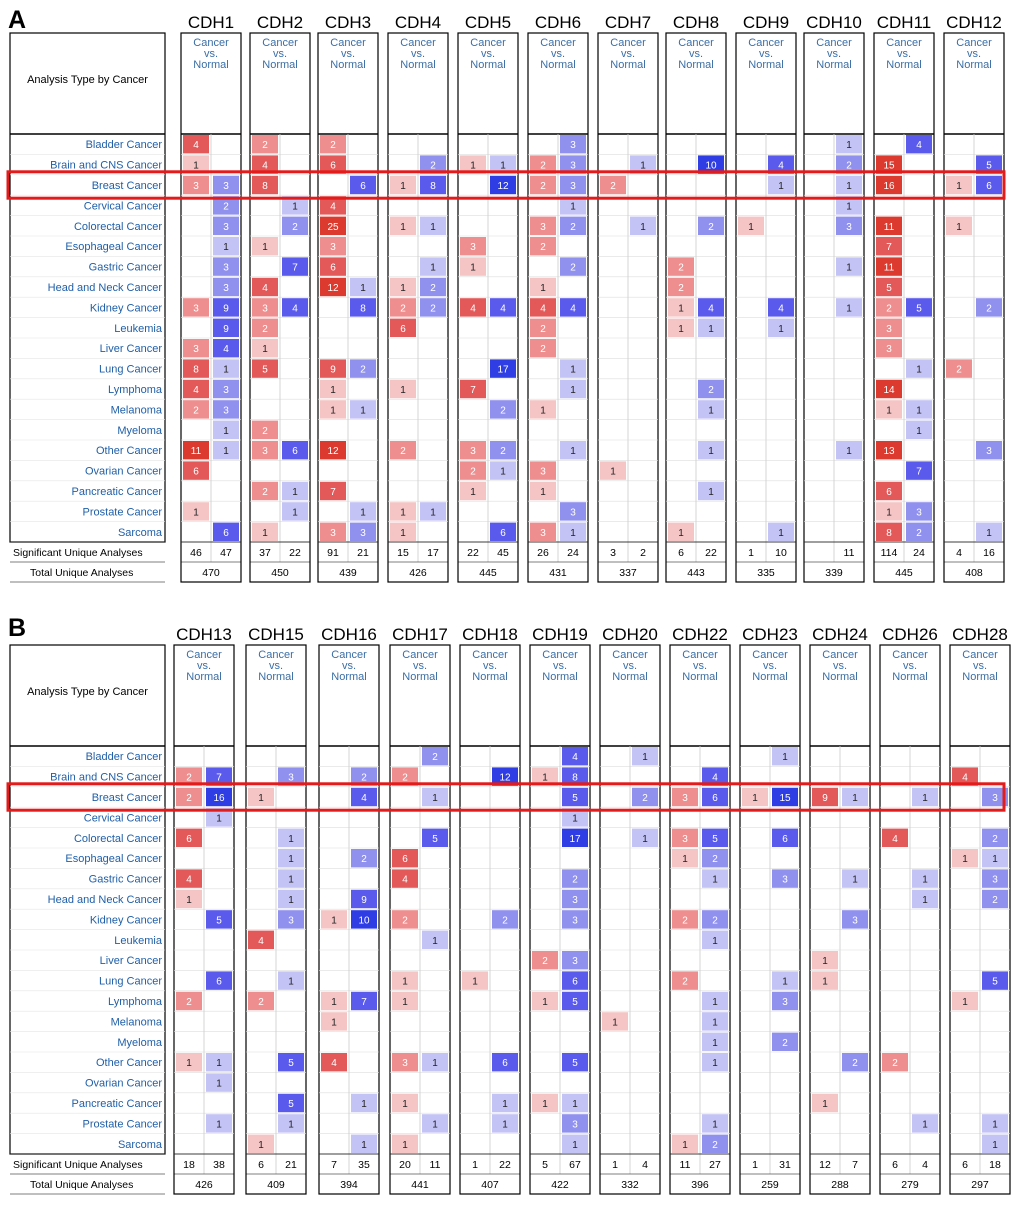 This screenshot has width=1020, height=1208. I want to click on down-value: 6, so click(989, 186).